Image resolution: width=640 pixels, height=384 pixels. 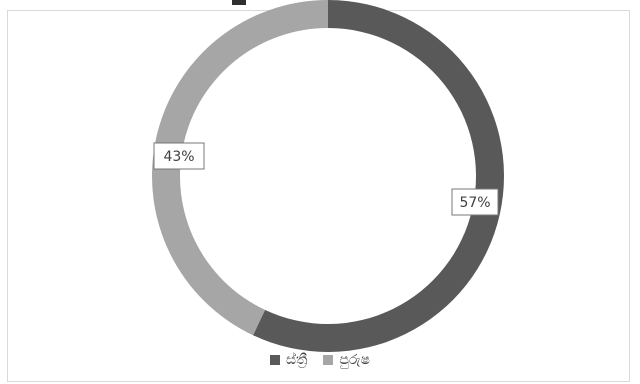 I want to click on legend-item-female: ස්ත්‍රී, so click(x=288, y=360).